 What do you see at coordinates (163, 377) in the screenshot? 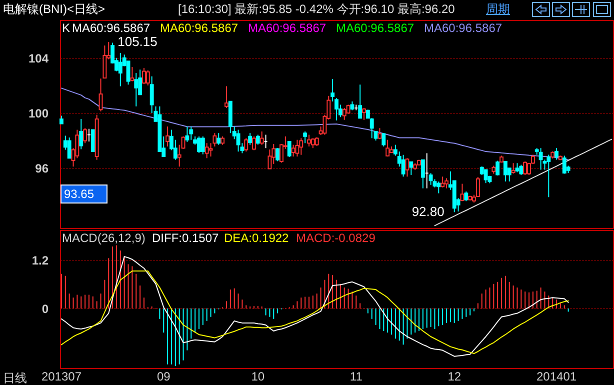
I see `x-tick-label: 09` at bounding box center [163, 377].